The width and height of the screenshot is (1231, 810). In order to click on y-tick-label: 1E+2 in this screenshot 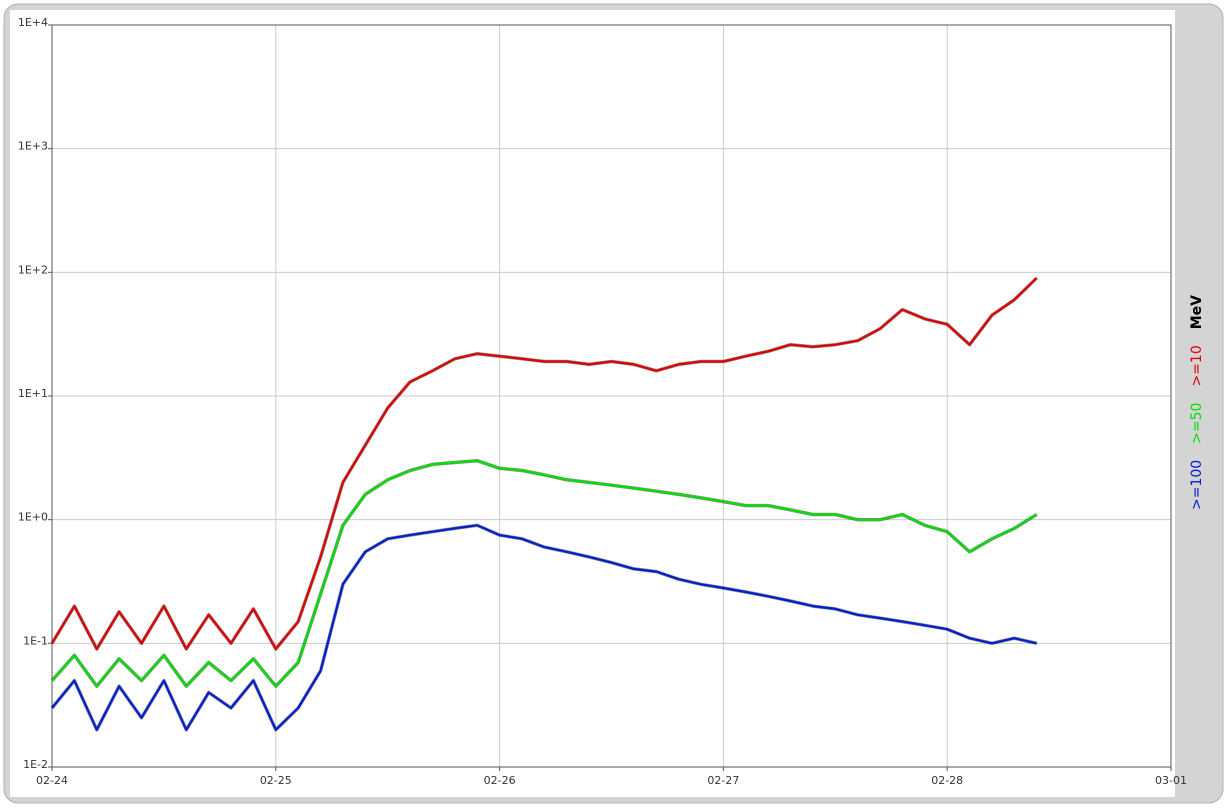, I will do `click(33, 269)`.